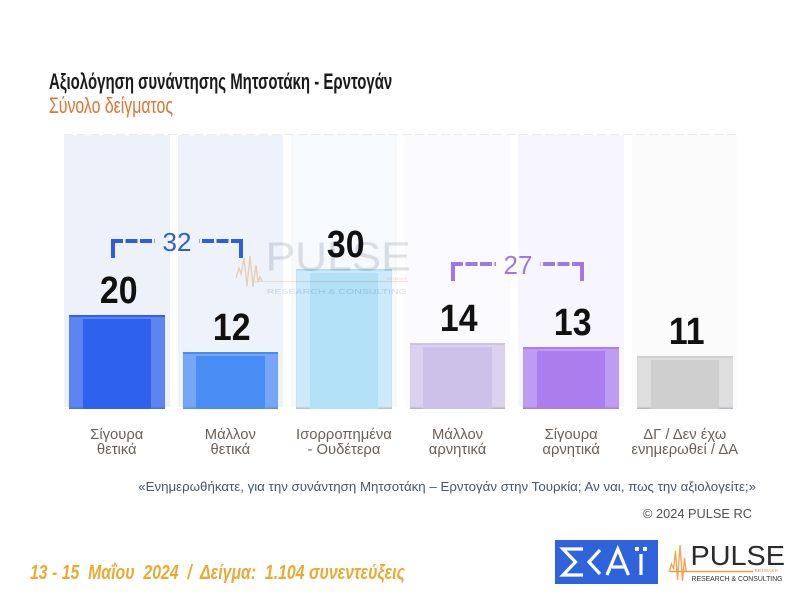  What do you see at coordinates (766, 570) in the screenshot?
I see `svg-text: ΚΕΣΜΑΚΗ` at bounding box center [766, 570].